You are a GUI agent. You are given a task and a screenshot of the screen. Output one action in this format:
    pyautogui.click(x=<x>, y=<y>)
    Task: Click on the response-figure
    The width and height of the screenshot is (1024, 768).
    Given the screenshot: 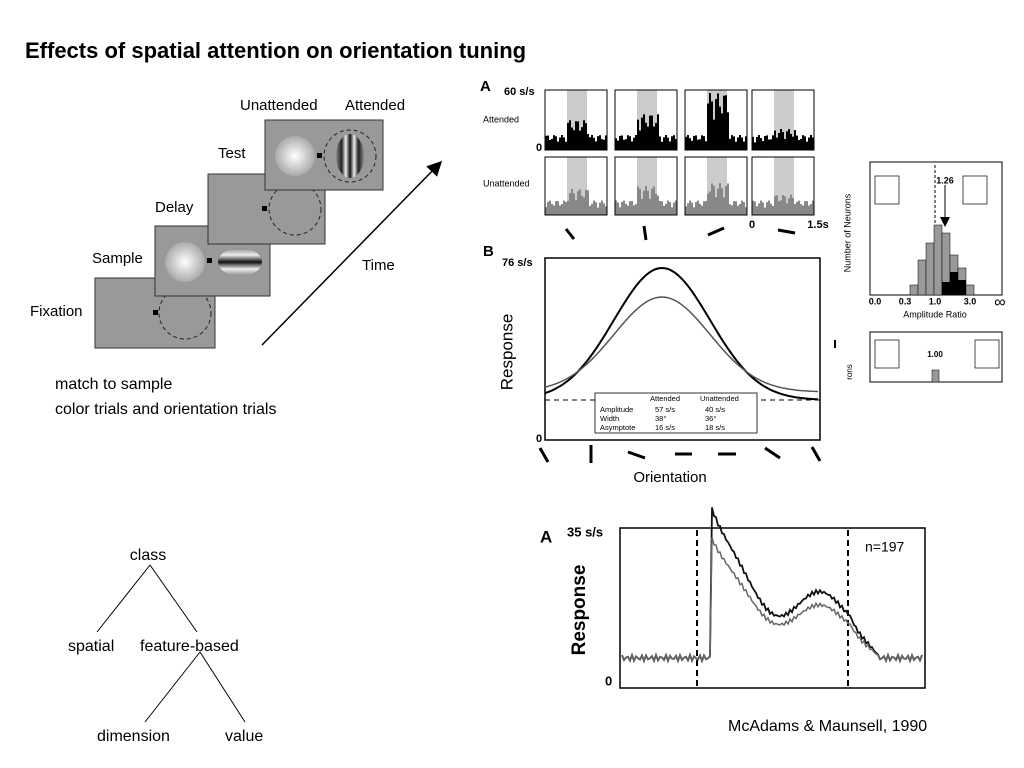 What is the action you would take?
    pyautogui.click(x=772, y=598)
    